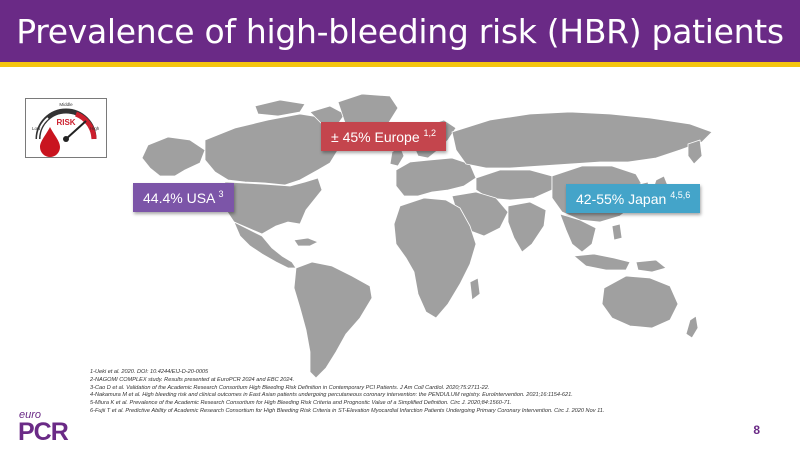 The height and width of the screenshot is (450, 800). What do you see at coordinates (692, 327) in the screenshot?
I see `map-region-new-zealand` at bounding box center [692, 327].